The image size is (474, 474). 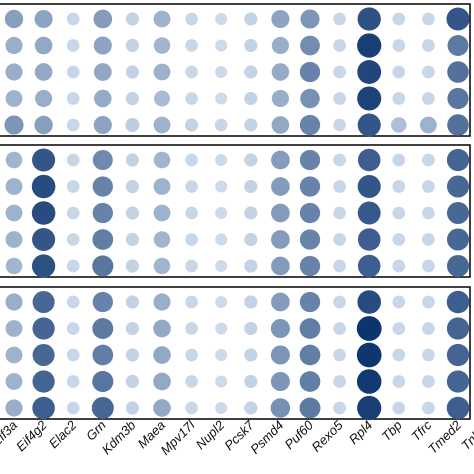 What do you see at coordinates (428, 186) in the screenshot?
I see `dot-tfrc-panel2-row2` at bounding box center [428, 186].